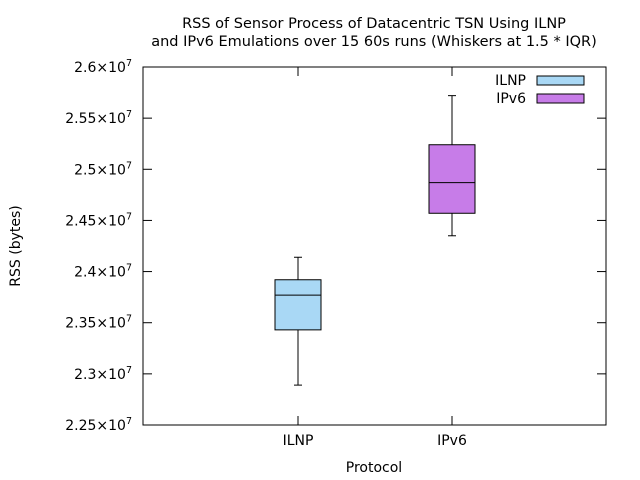  I want to click on y-tick-label: 2.6×10⁷, so click(103, 67).